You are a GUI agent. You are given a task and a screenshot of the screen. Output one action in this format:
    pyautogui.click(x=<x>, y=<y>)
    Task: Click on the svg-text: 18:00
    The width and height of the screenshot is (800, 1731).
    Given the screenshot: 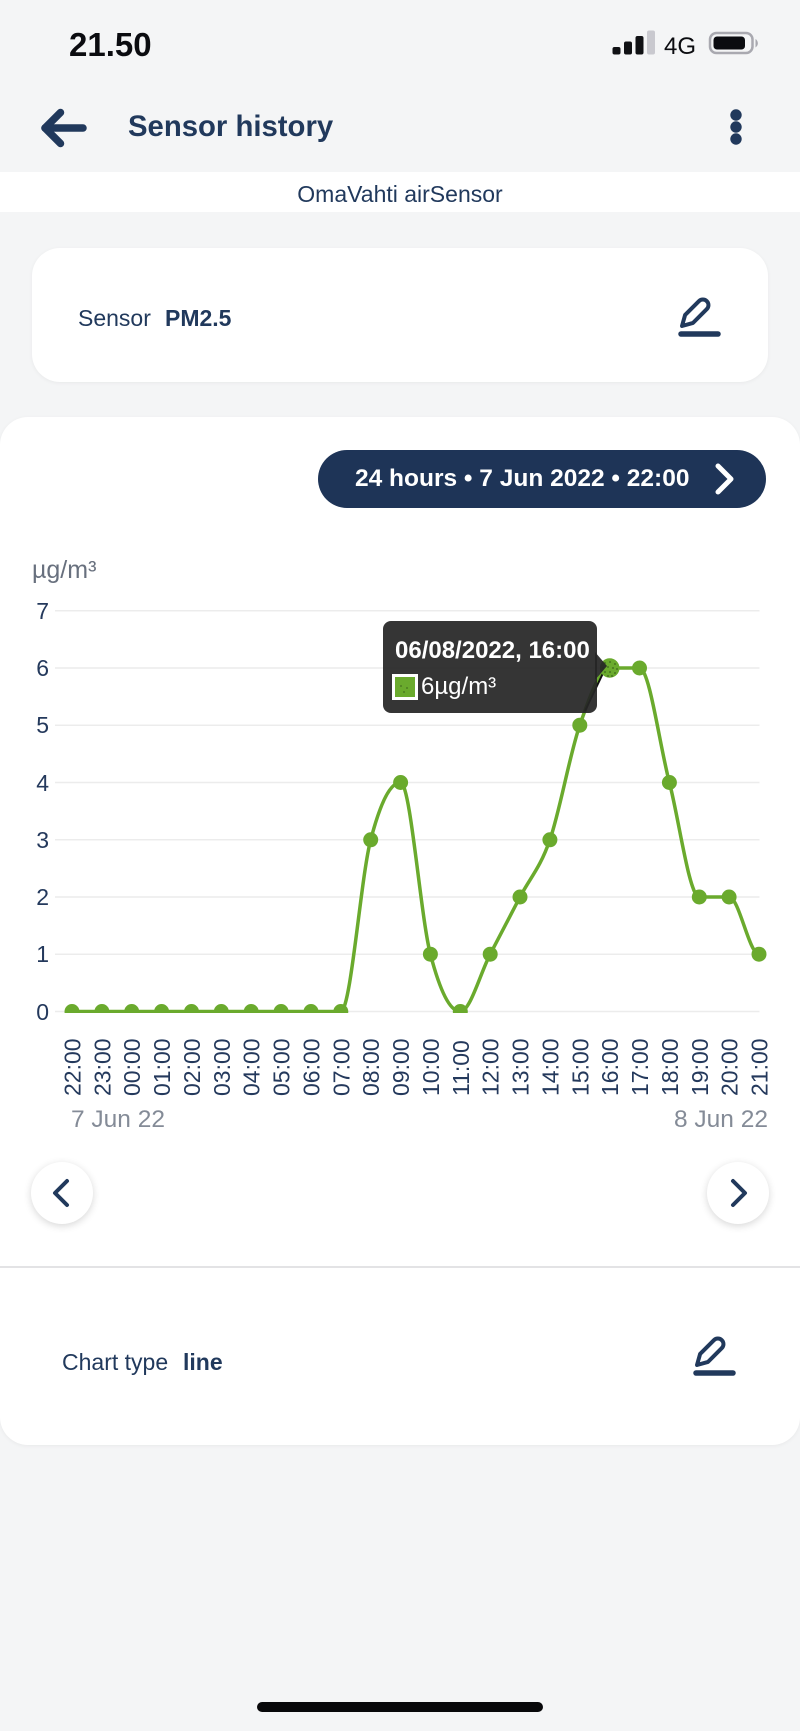 What is the action you would take?
    pyautogui.click(x=670, y=1067)
    